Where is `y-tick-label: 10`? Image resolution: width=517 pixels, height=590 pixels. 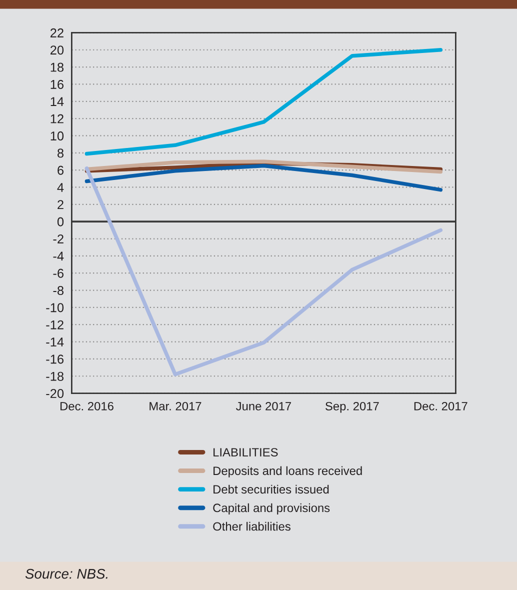
y-tick-label: 10 is located at coordinates (57, 135).